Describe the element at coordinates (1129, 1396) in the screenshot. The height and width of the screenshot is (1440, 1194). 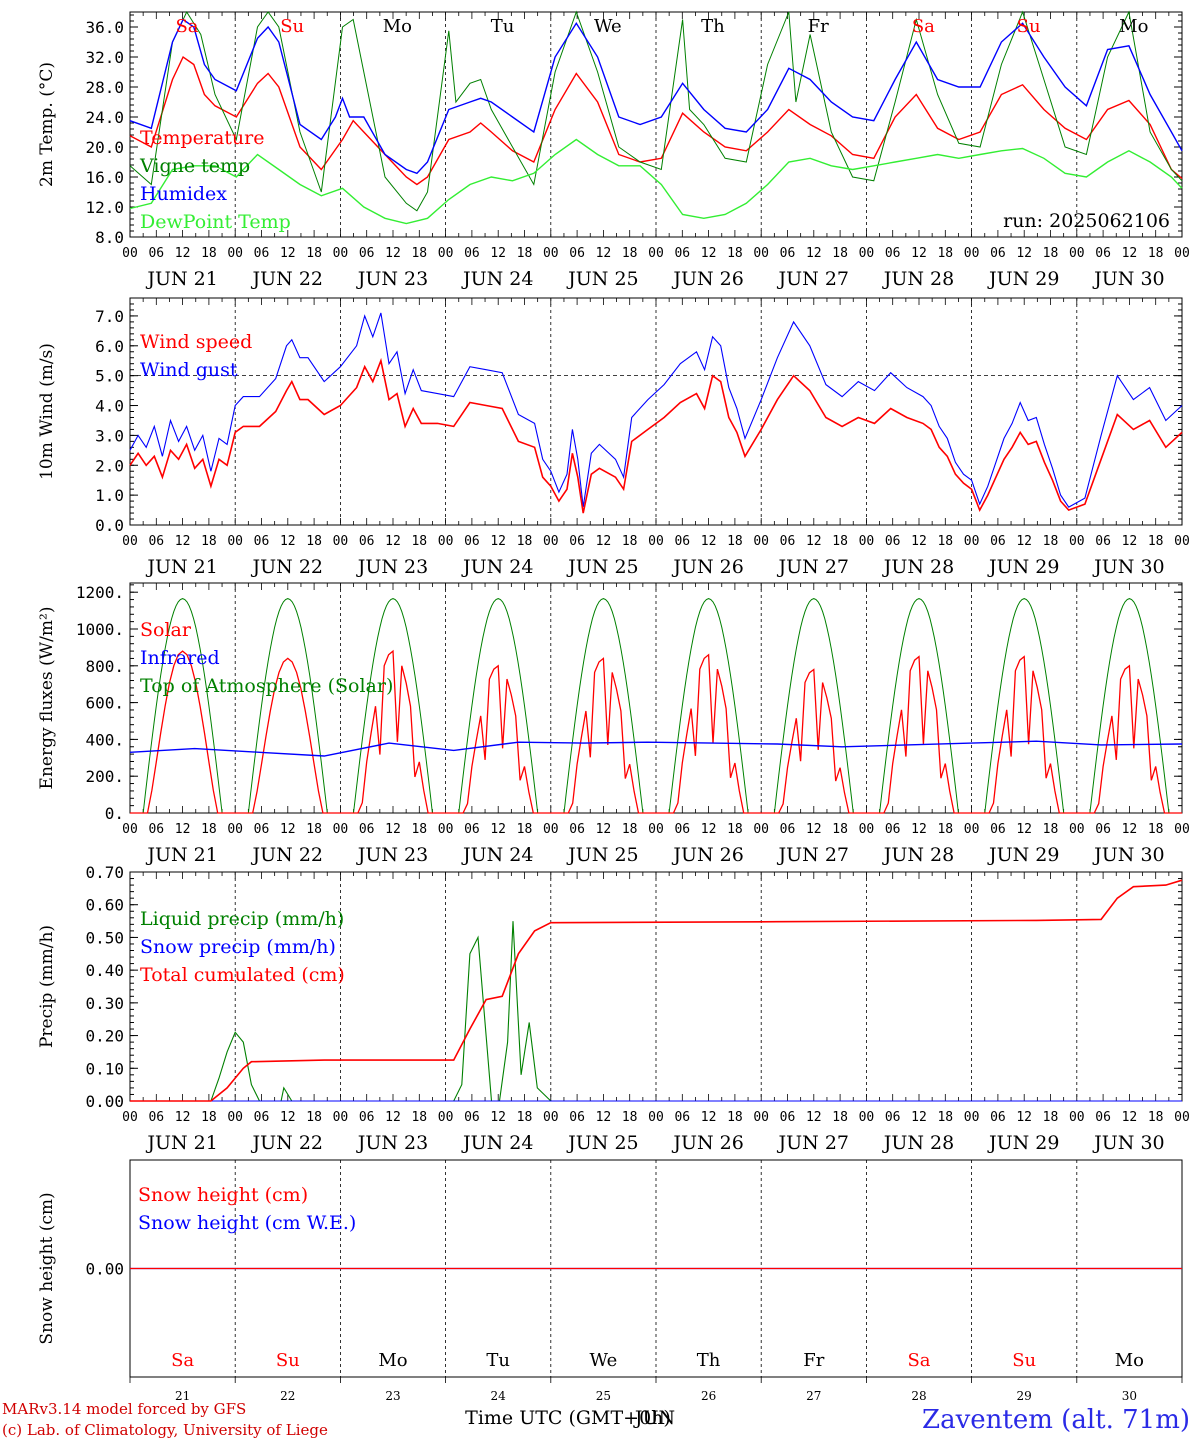
I see `day-number: 30` at that location.